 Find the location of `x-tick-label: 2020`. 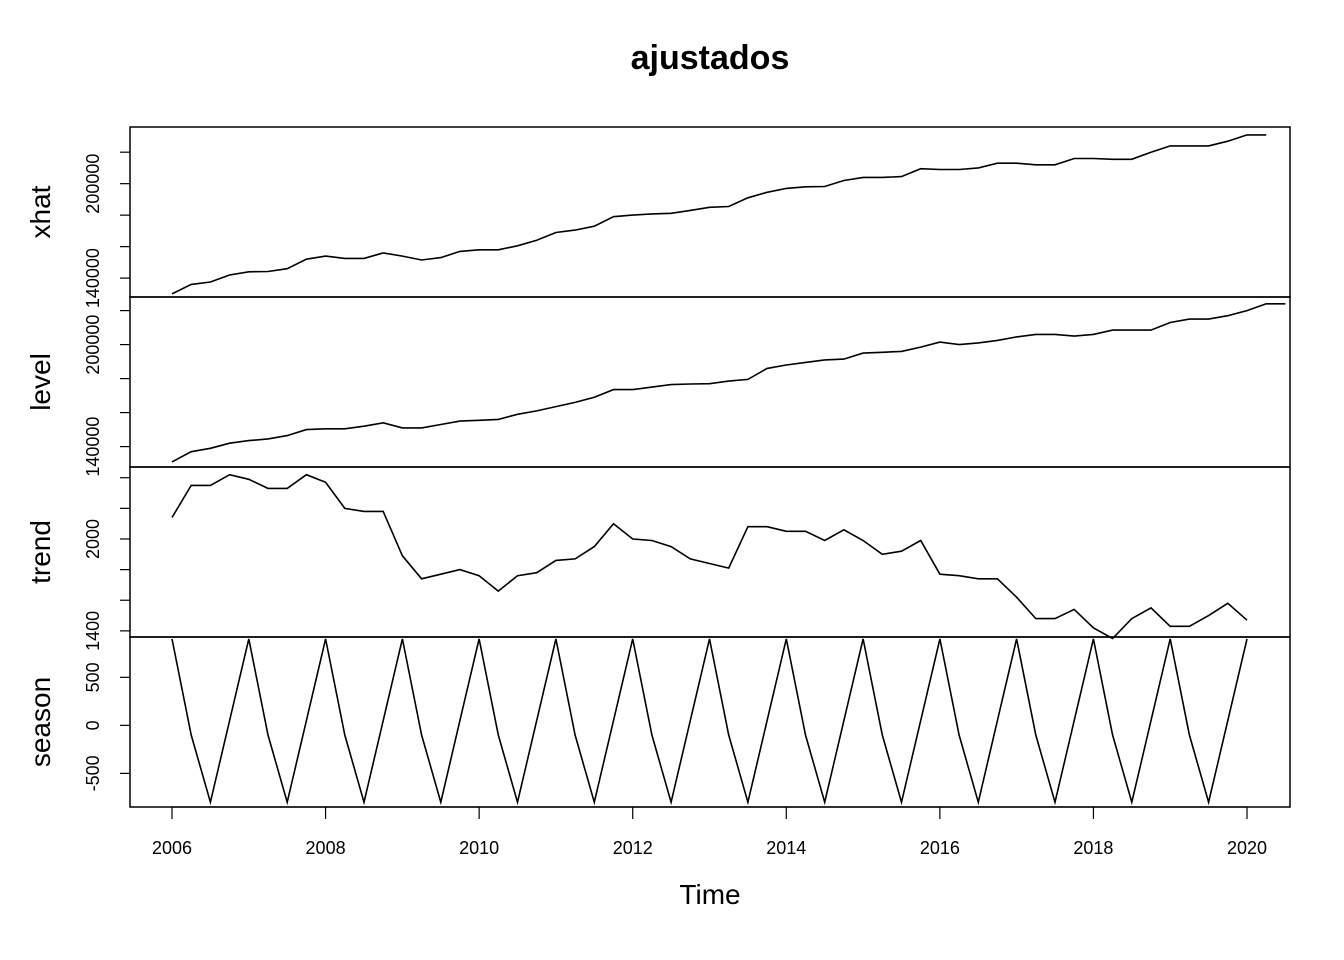

x-tick-label: 2020 is located at coordinates (1247, 848).